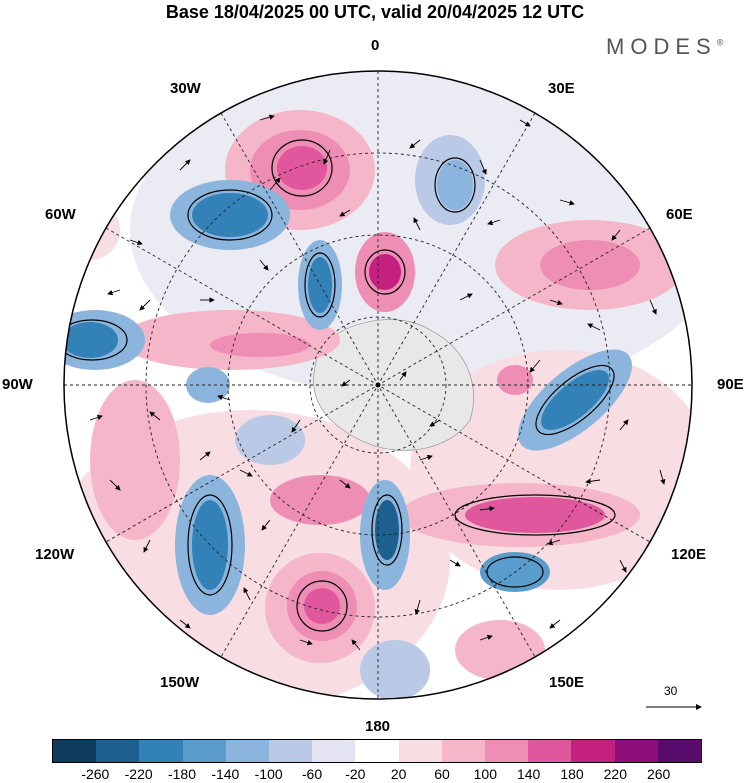  I want to click on lon-label-30w: 30W, so click(185, 88).